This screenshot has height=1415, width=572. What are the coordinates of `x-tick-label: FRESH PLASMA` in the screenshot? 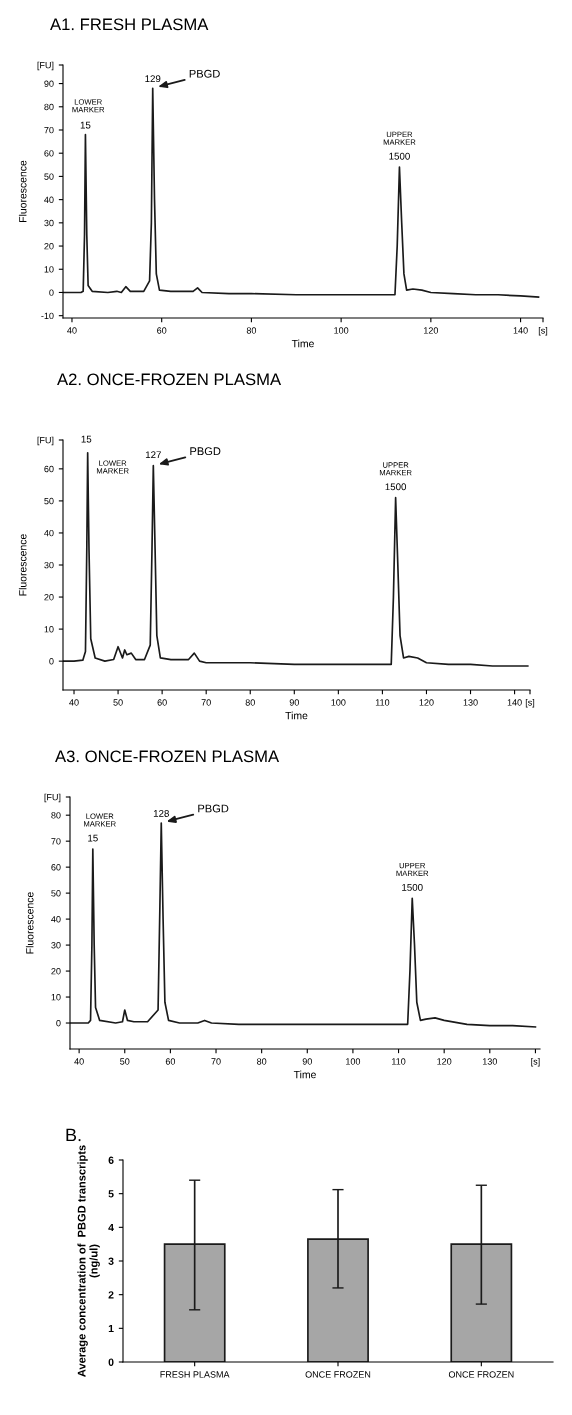 It's located at (195, 1374).